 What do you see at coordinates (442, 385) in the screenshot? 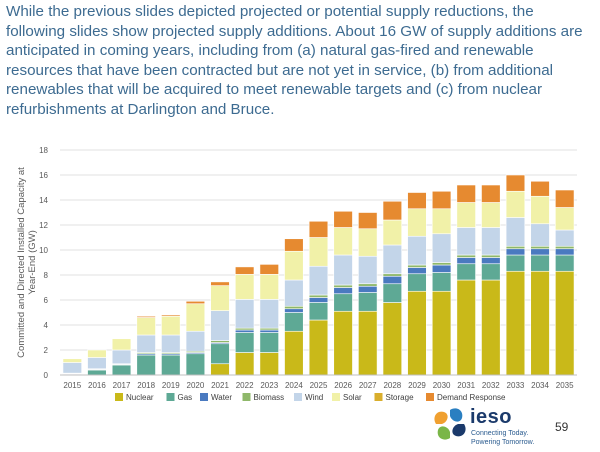
I see `x-tick-label: 2030` at bounding box center [442, 385].